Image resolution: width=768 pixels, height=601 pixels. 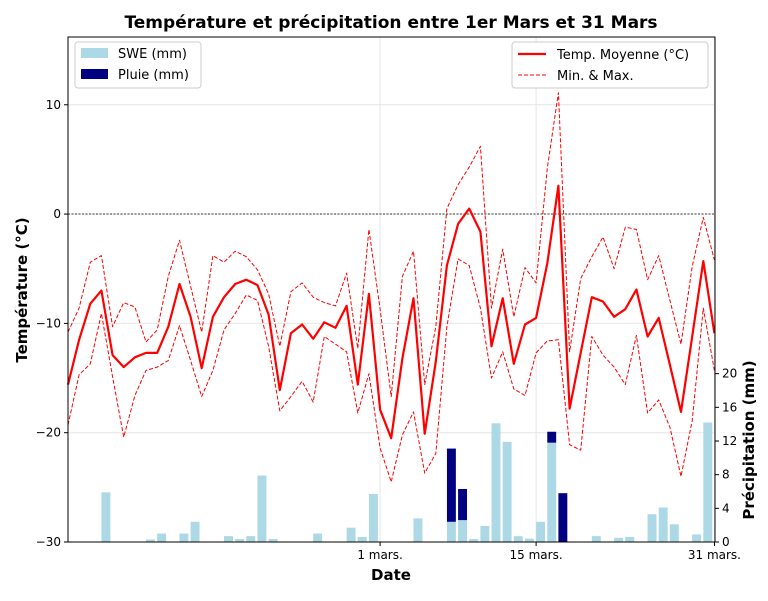 I want to click on legend-minmax-label: Min. & Max., so click(x=595, y=76).